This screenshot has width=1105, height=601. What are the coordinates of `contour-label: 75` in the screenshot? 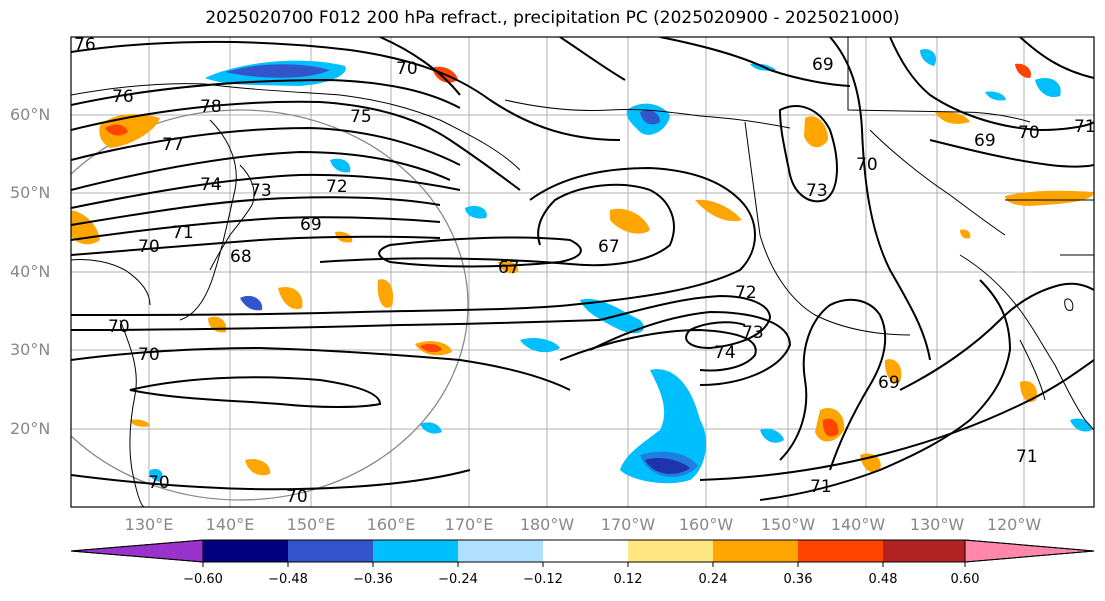 It's located at (361, 117).